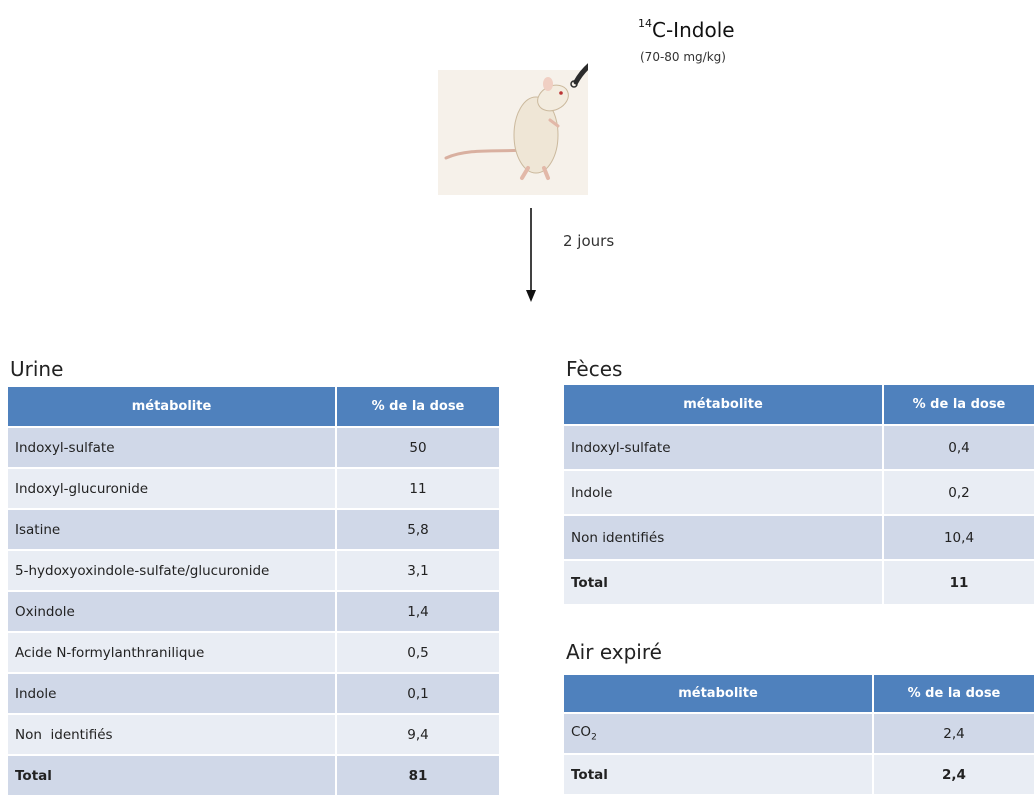 Image resolution: width=1036 pixels, height=800 pixels. What do you see at coordinates (960, 493) in the screenshot?
I see `dose-cell: 0,2` at bounding box center [960, 493].